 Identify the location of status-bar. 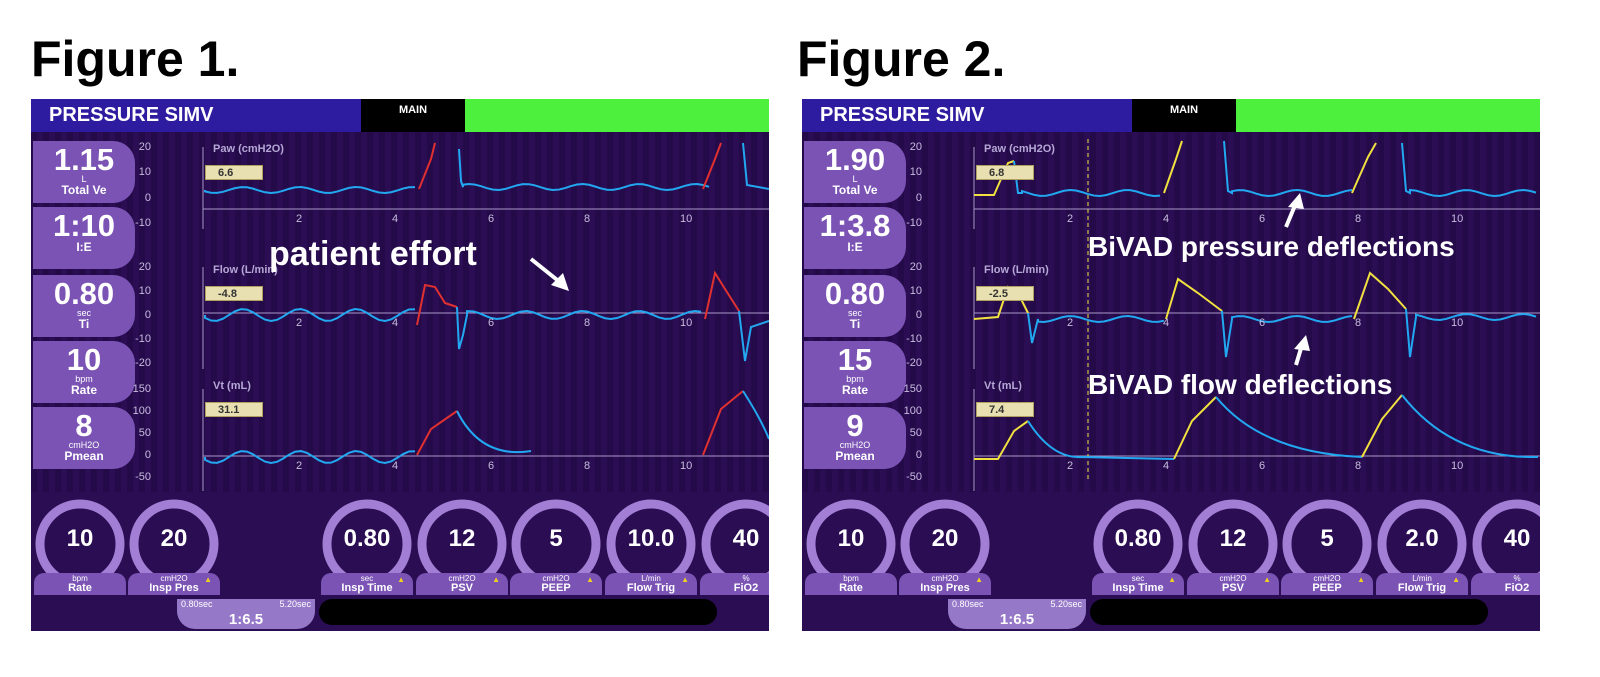
(617, 115).